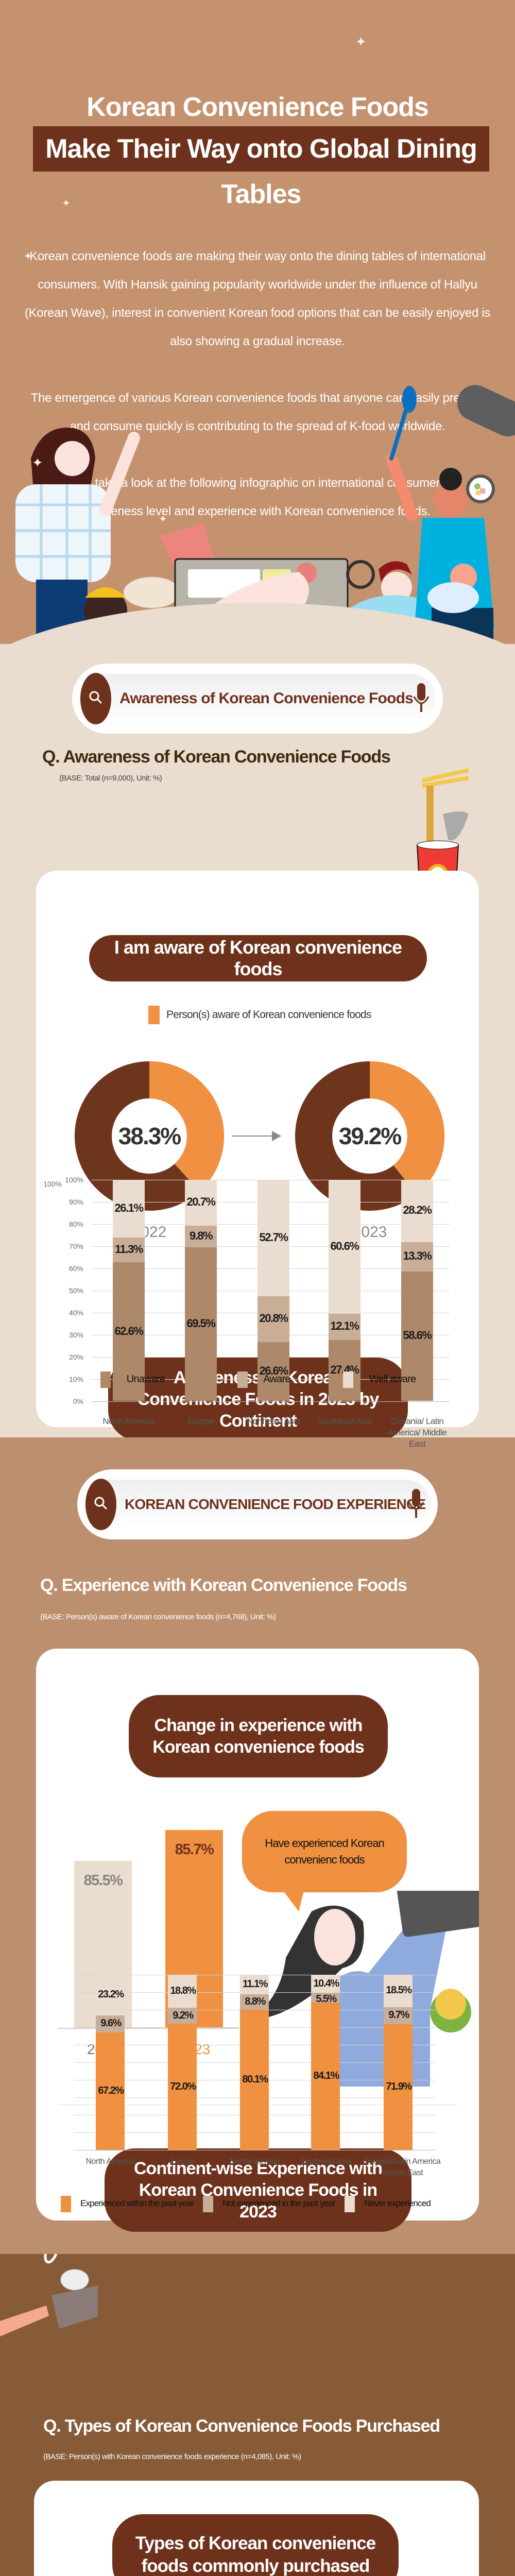 The width and height of the screenshot is (515, 2576). I want to click on segment-value: 26.6%, so click(274, 1370).